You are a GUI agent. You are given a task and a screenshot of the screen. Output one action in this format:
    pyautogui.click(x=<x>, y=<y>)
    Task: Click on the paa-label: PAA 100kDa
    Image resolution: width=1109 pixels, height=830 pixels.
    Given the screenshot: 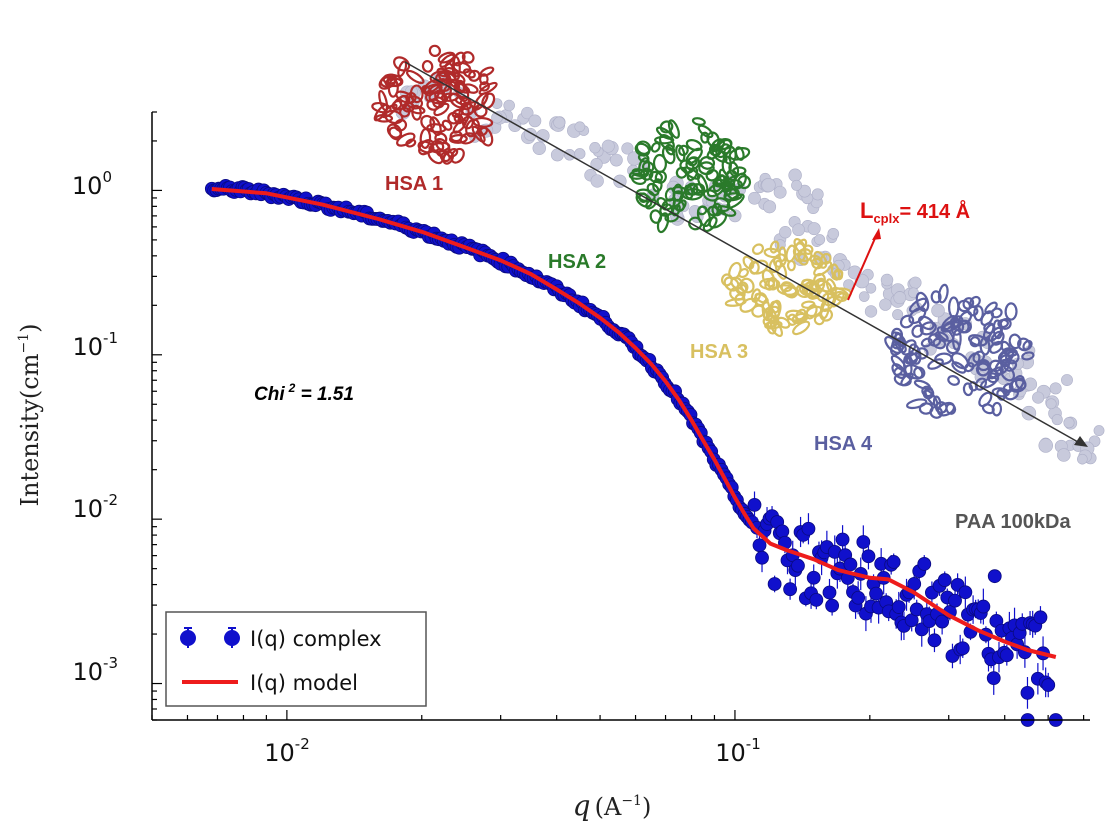 What is the action you would take?
    pyautogui.click(x=1013, y=522)
    